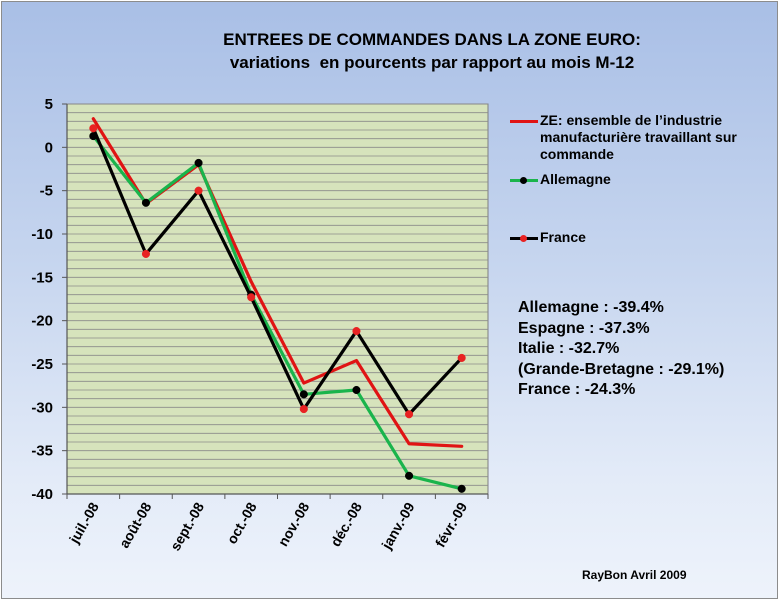  I want to click on y-tick-label: -10, so click(42, 234).